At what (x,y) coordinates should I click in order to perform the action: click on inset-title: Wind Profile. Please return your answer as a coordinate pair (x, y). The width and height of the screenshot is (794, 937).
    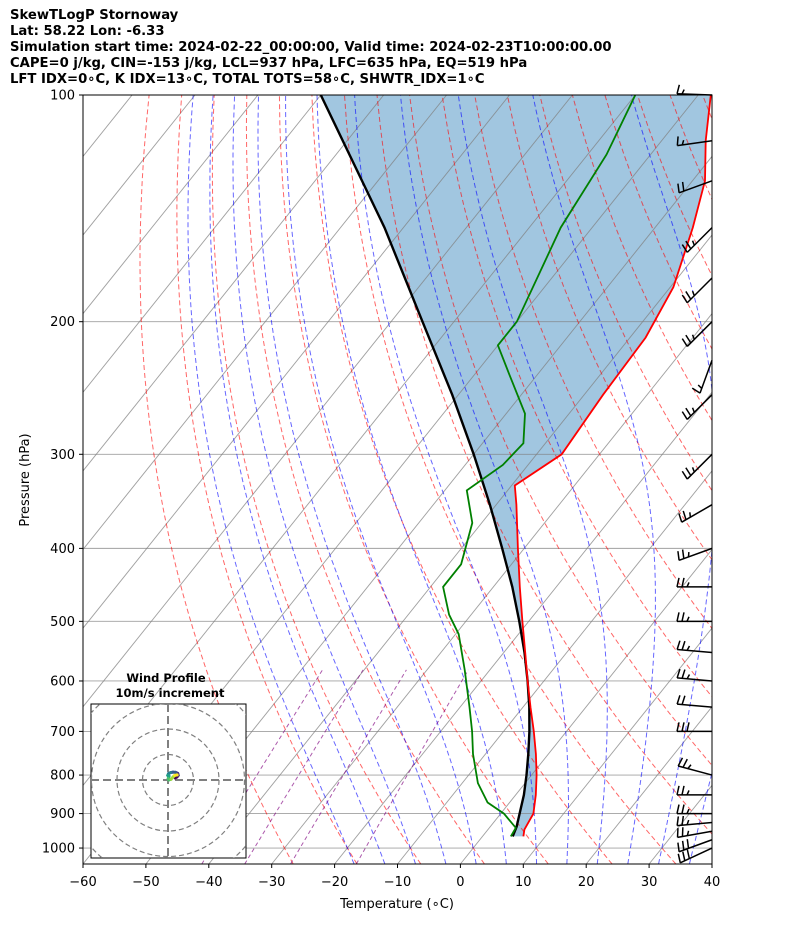
    Looking at the image, I should click on (166, 678).